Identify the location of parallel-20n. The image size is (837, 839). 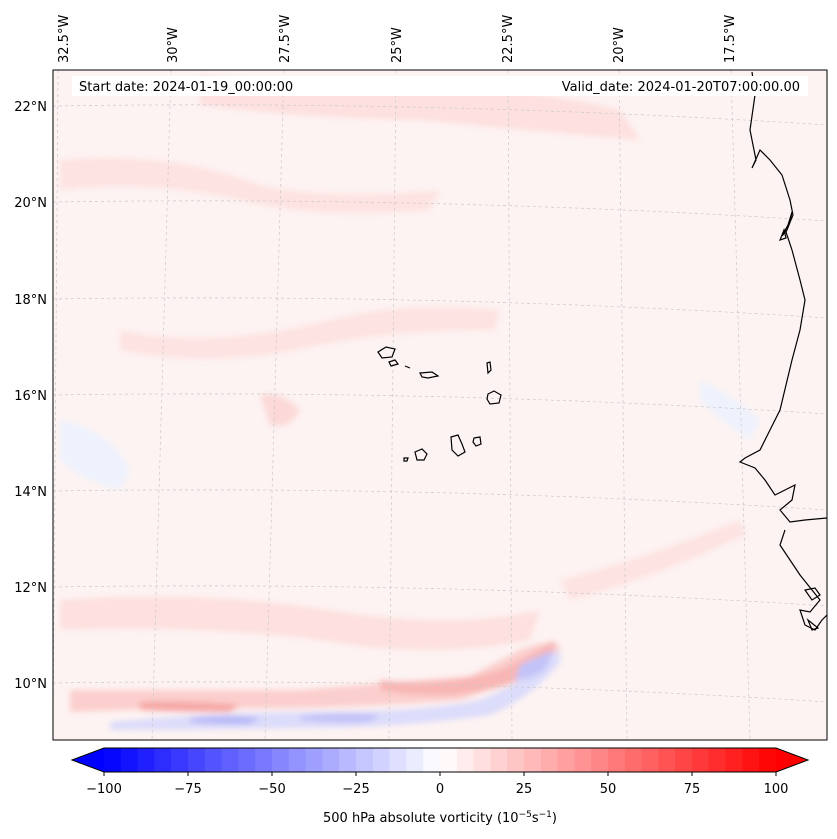
(440, 211).